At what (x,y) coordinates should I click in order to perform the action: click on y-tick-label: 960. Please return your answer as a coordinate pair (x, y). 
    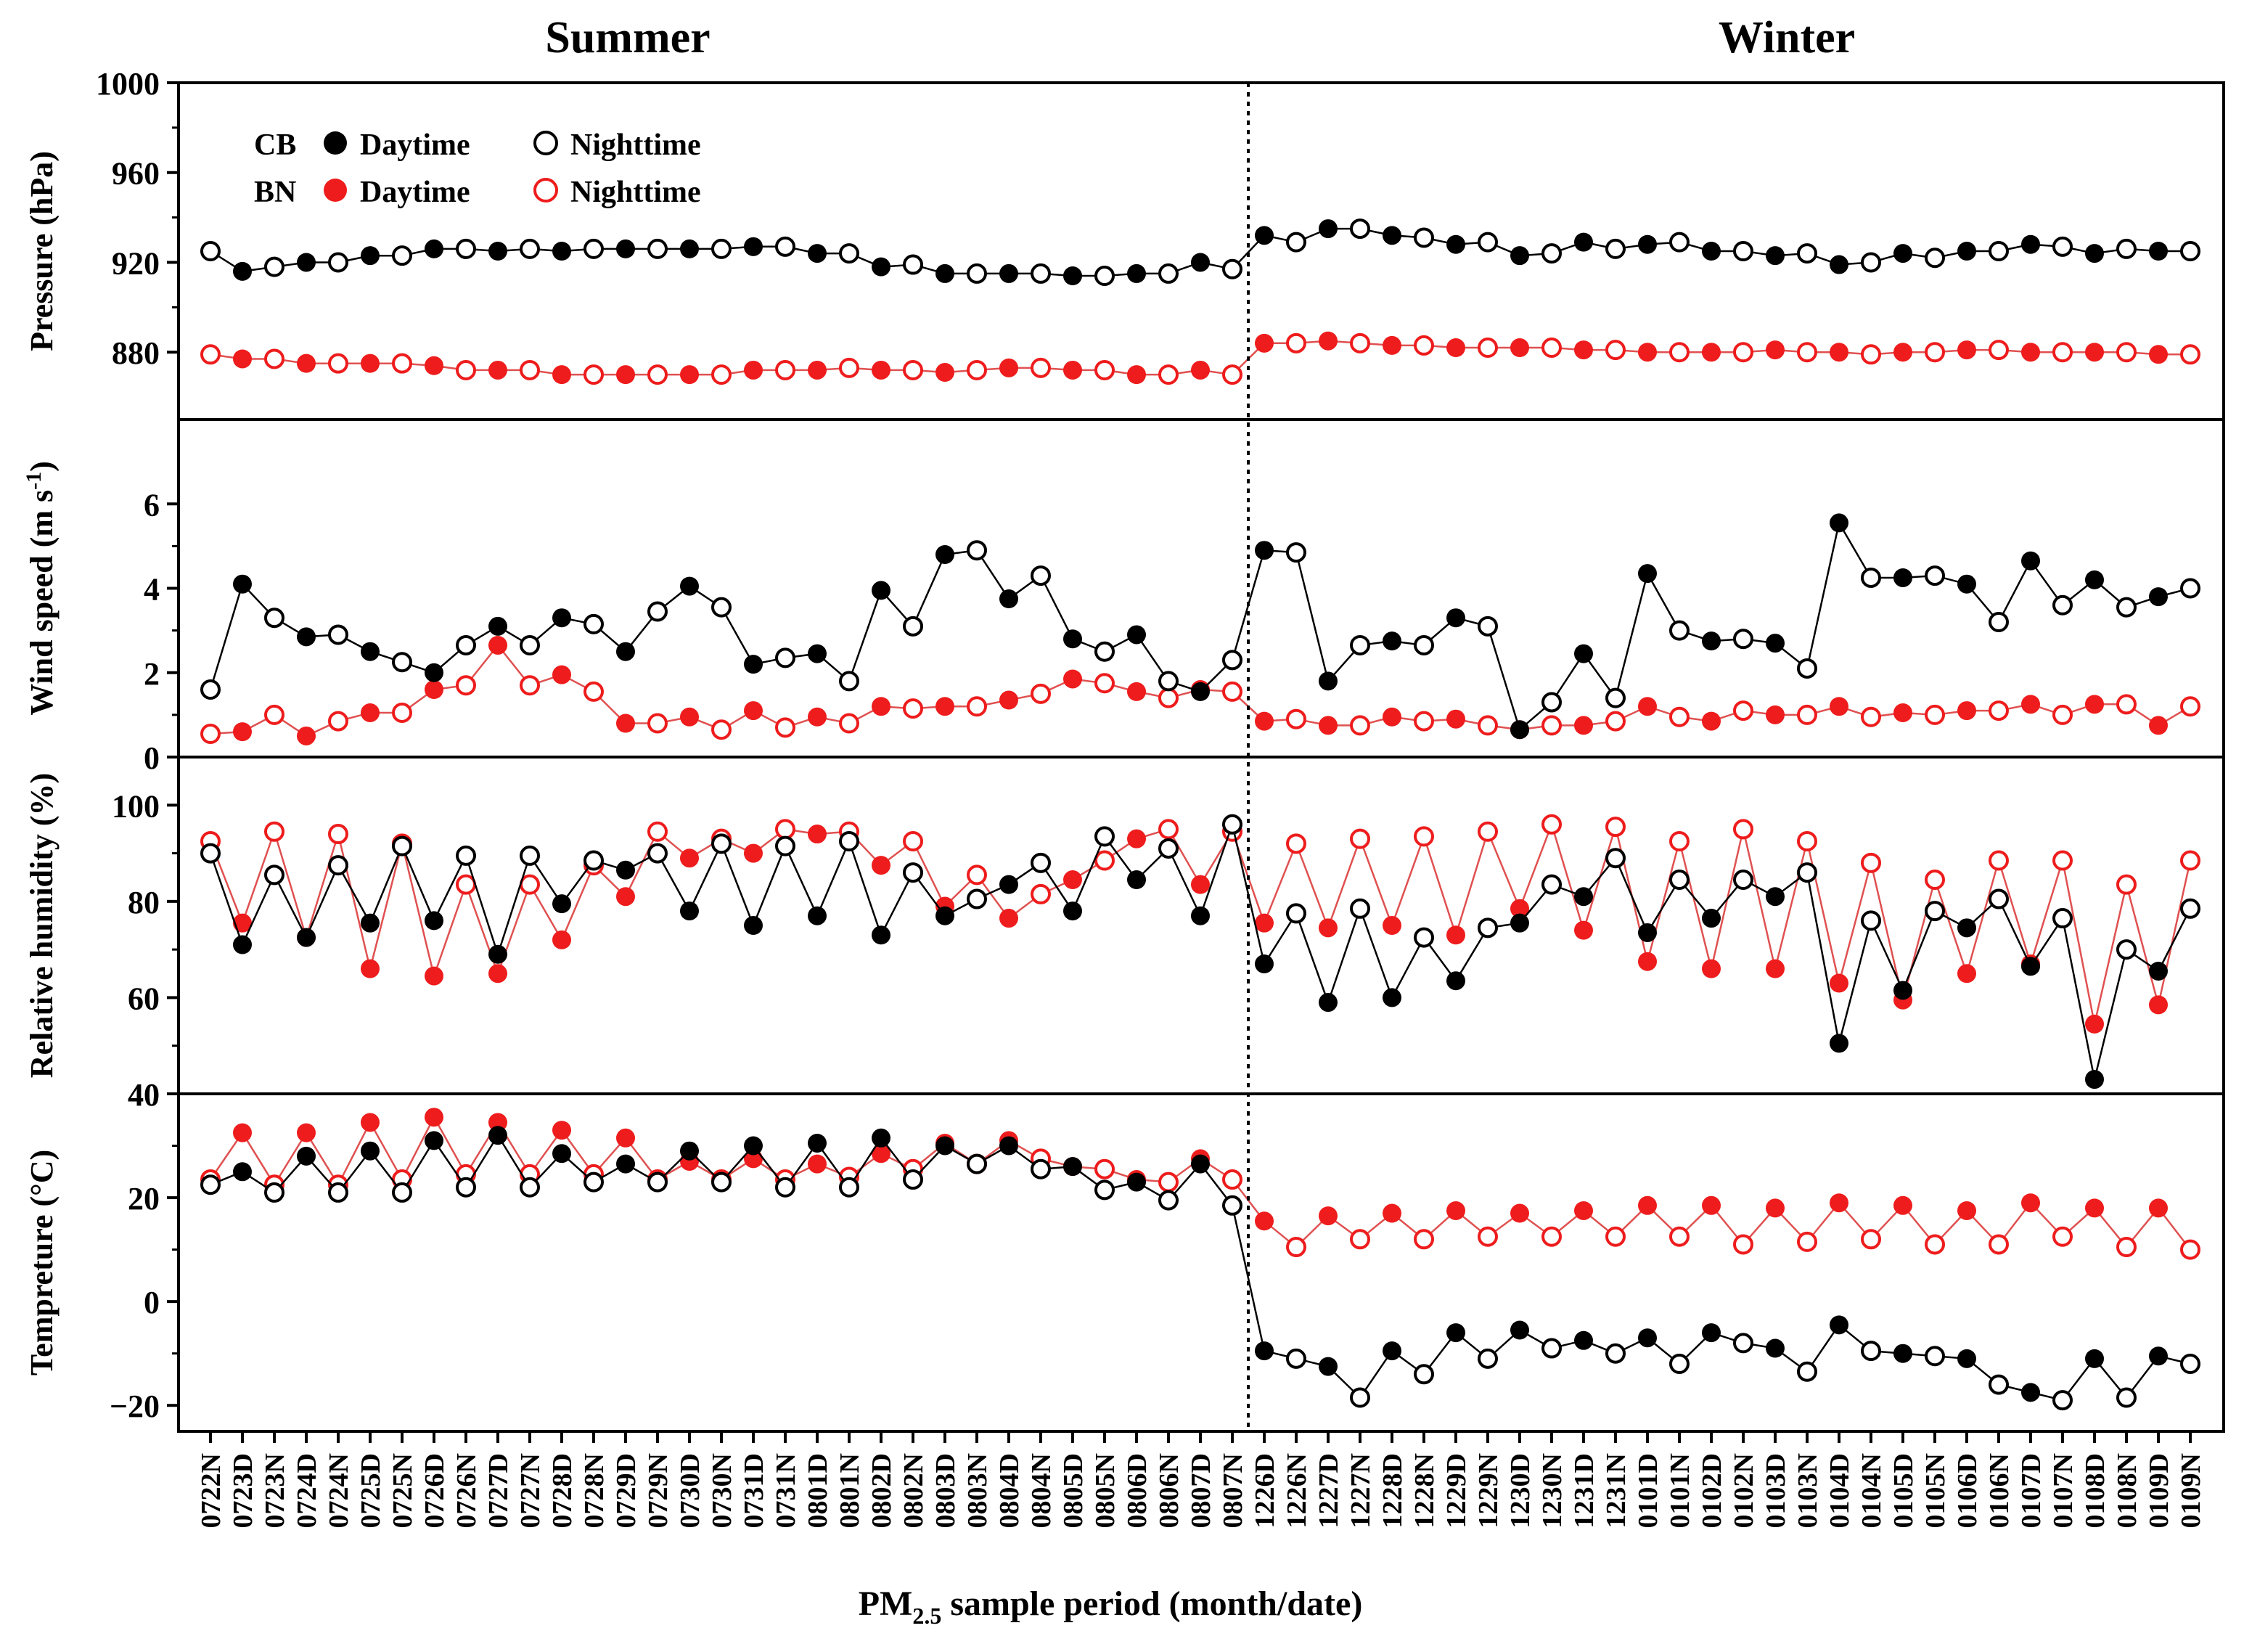
    Looking at the image, I should click on (136, 174).